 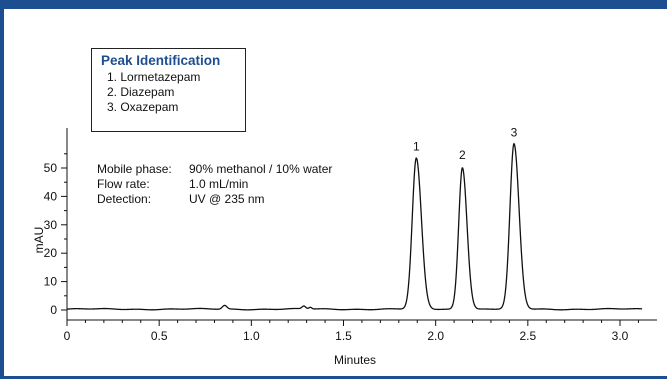 I want to click on peak-label: 3, so click(x=514, y=132).